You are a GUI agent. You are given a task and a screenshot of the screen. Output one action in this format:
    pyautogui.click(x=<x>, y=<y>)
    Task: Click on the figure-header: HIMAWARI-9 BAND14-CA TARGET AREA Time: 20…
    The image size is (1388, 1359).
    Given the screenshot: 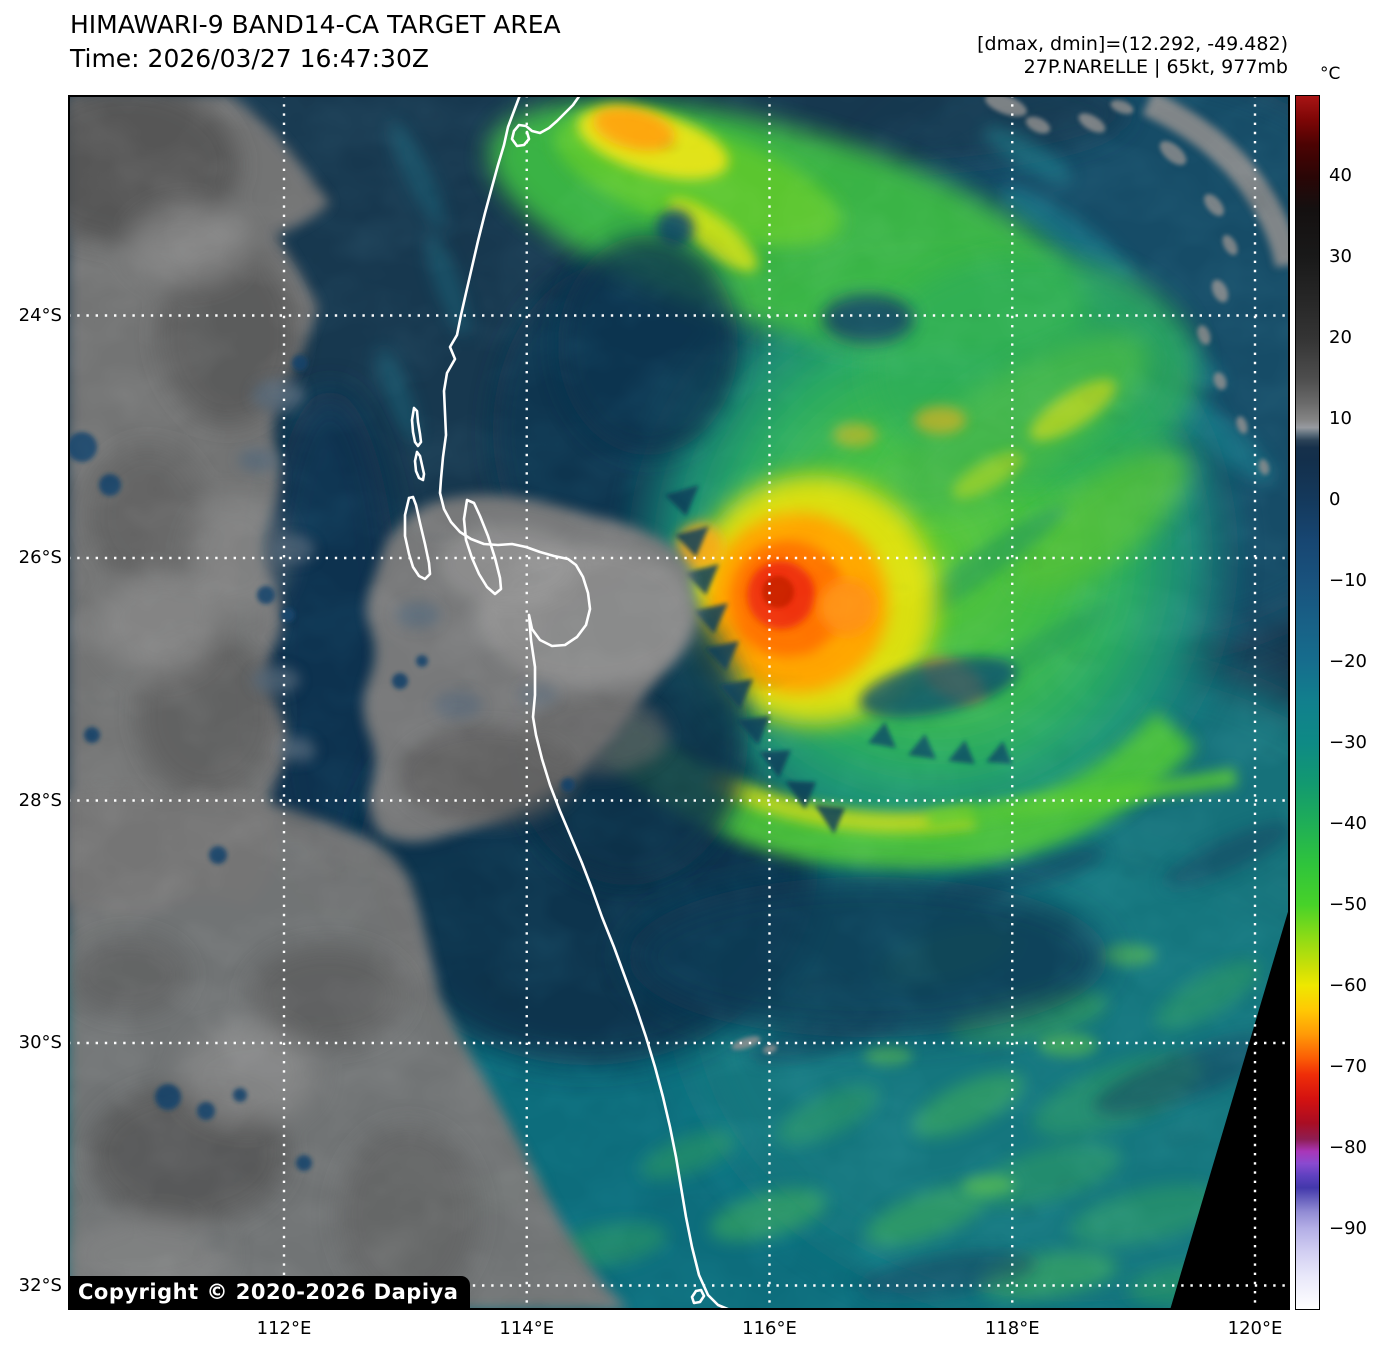 What is the action you would take?
    pyautogui.click(x=315, y=42)
    